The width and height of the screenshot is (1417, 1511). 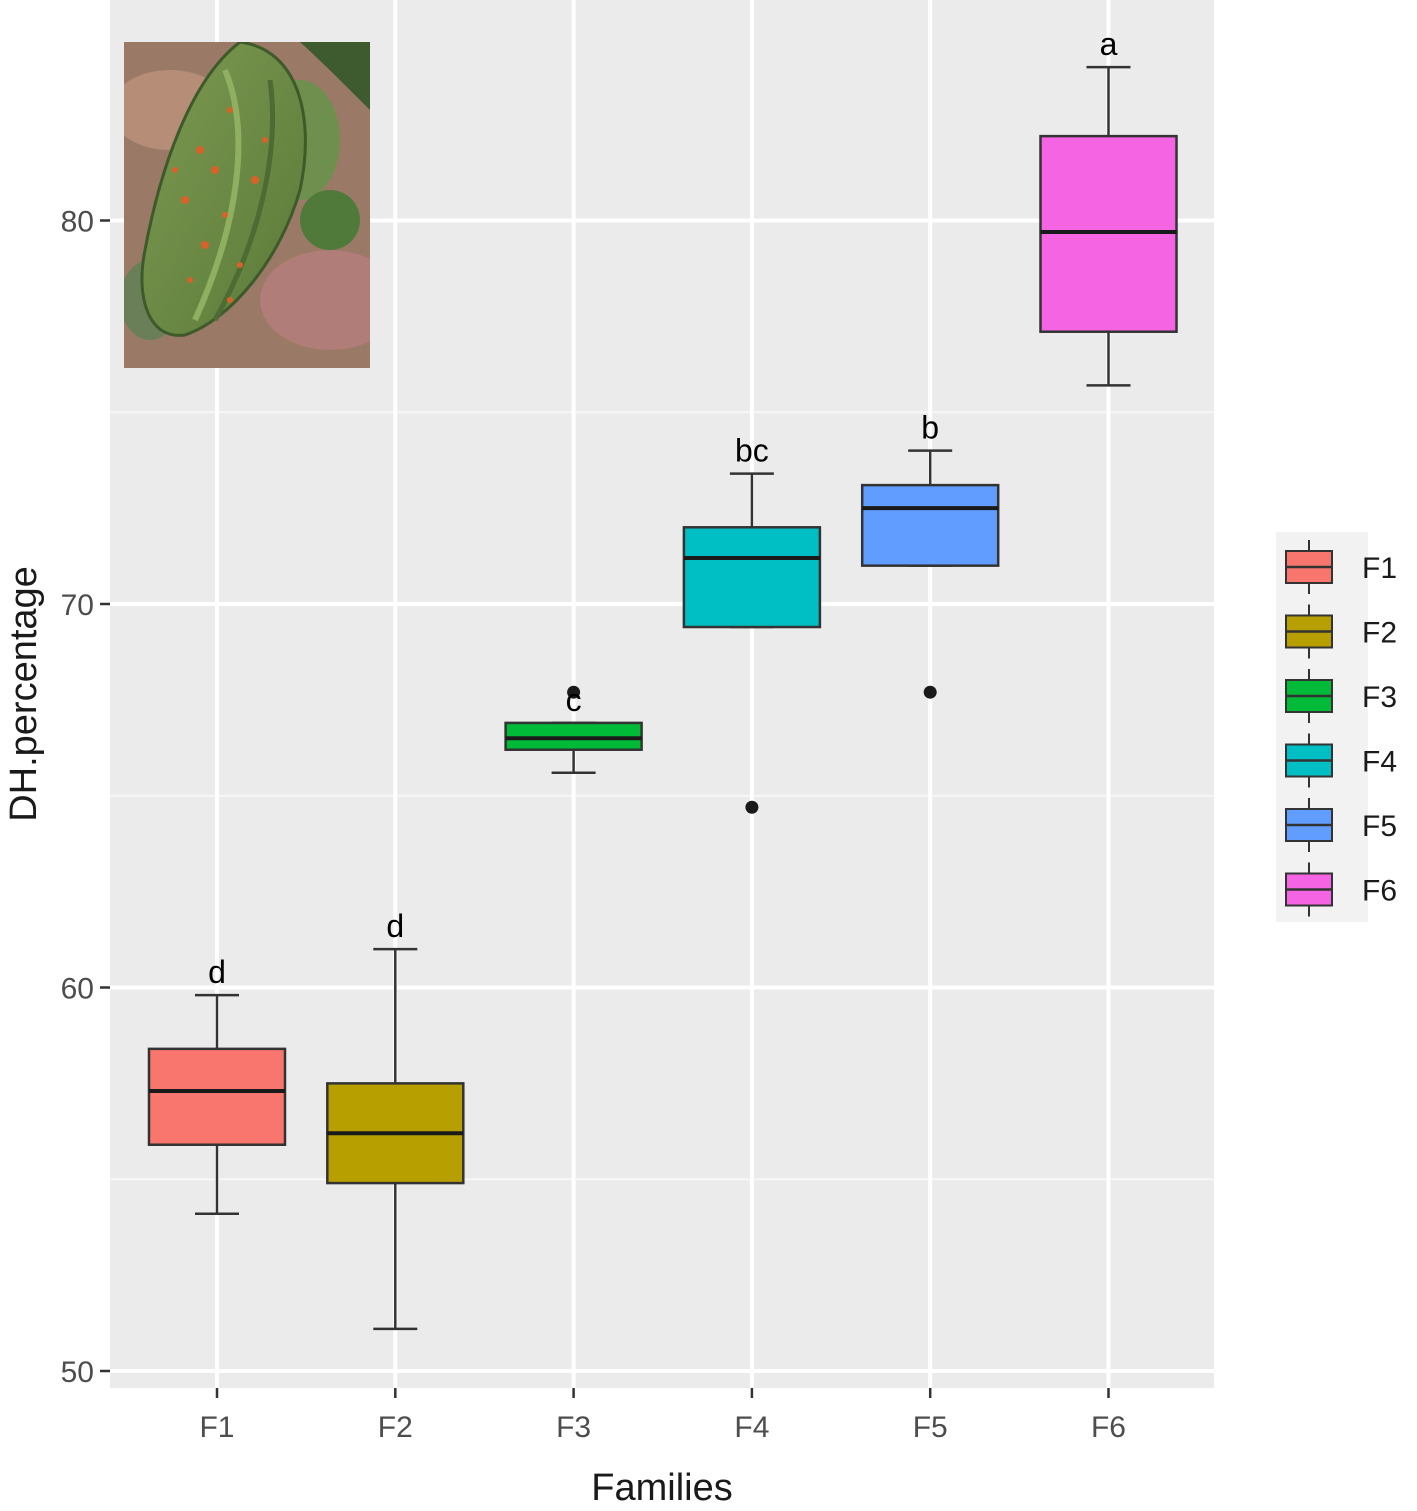 What do you see at coordinates (661, 1488) in the screenshot?
I see `x-axis-title: Families` at bounding box center [661, 1488].